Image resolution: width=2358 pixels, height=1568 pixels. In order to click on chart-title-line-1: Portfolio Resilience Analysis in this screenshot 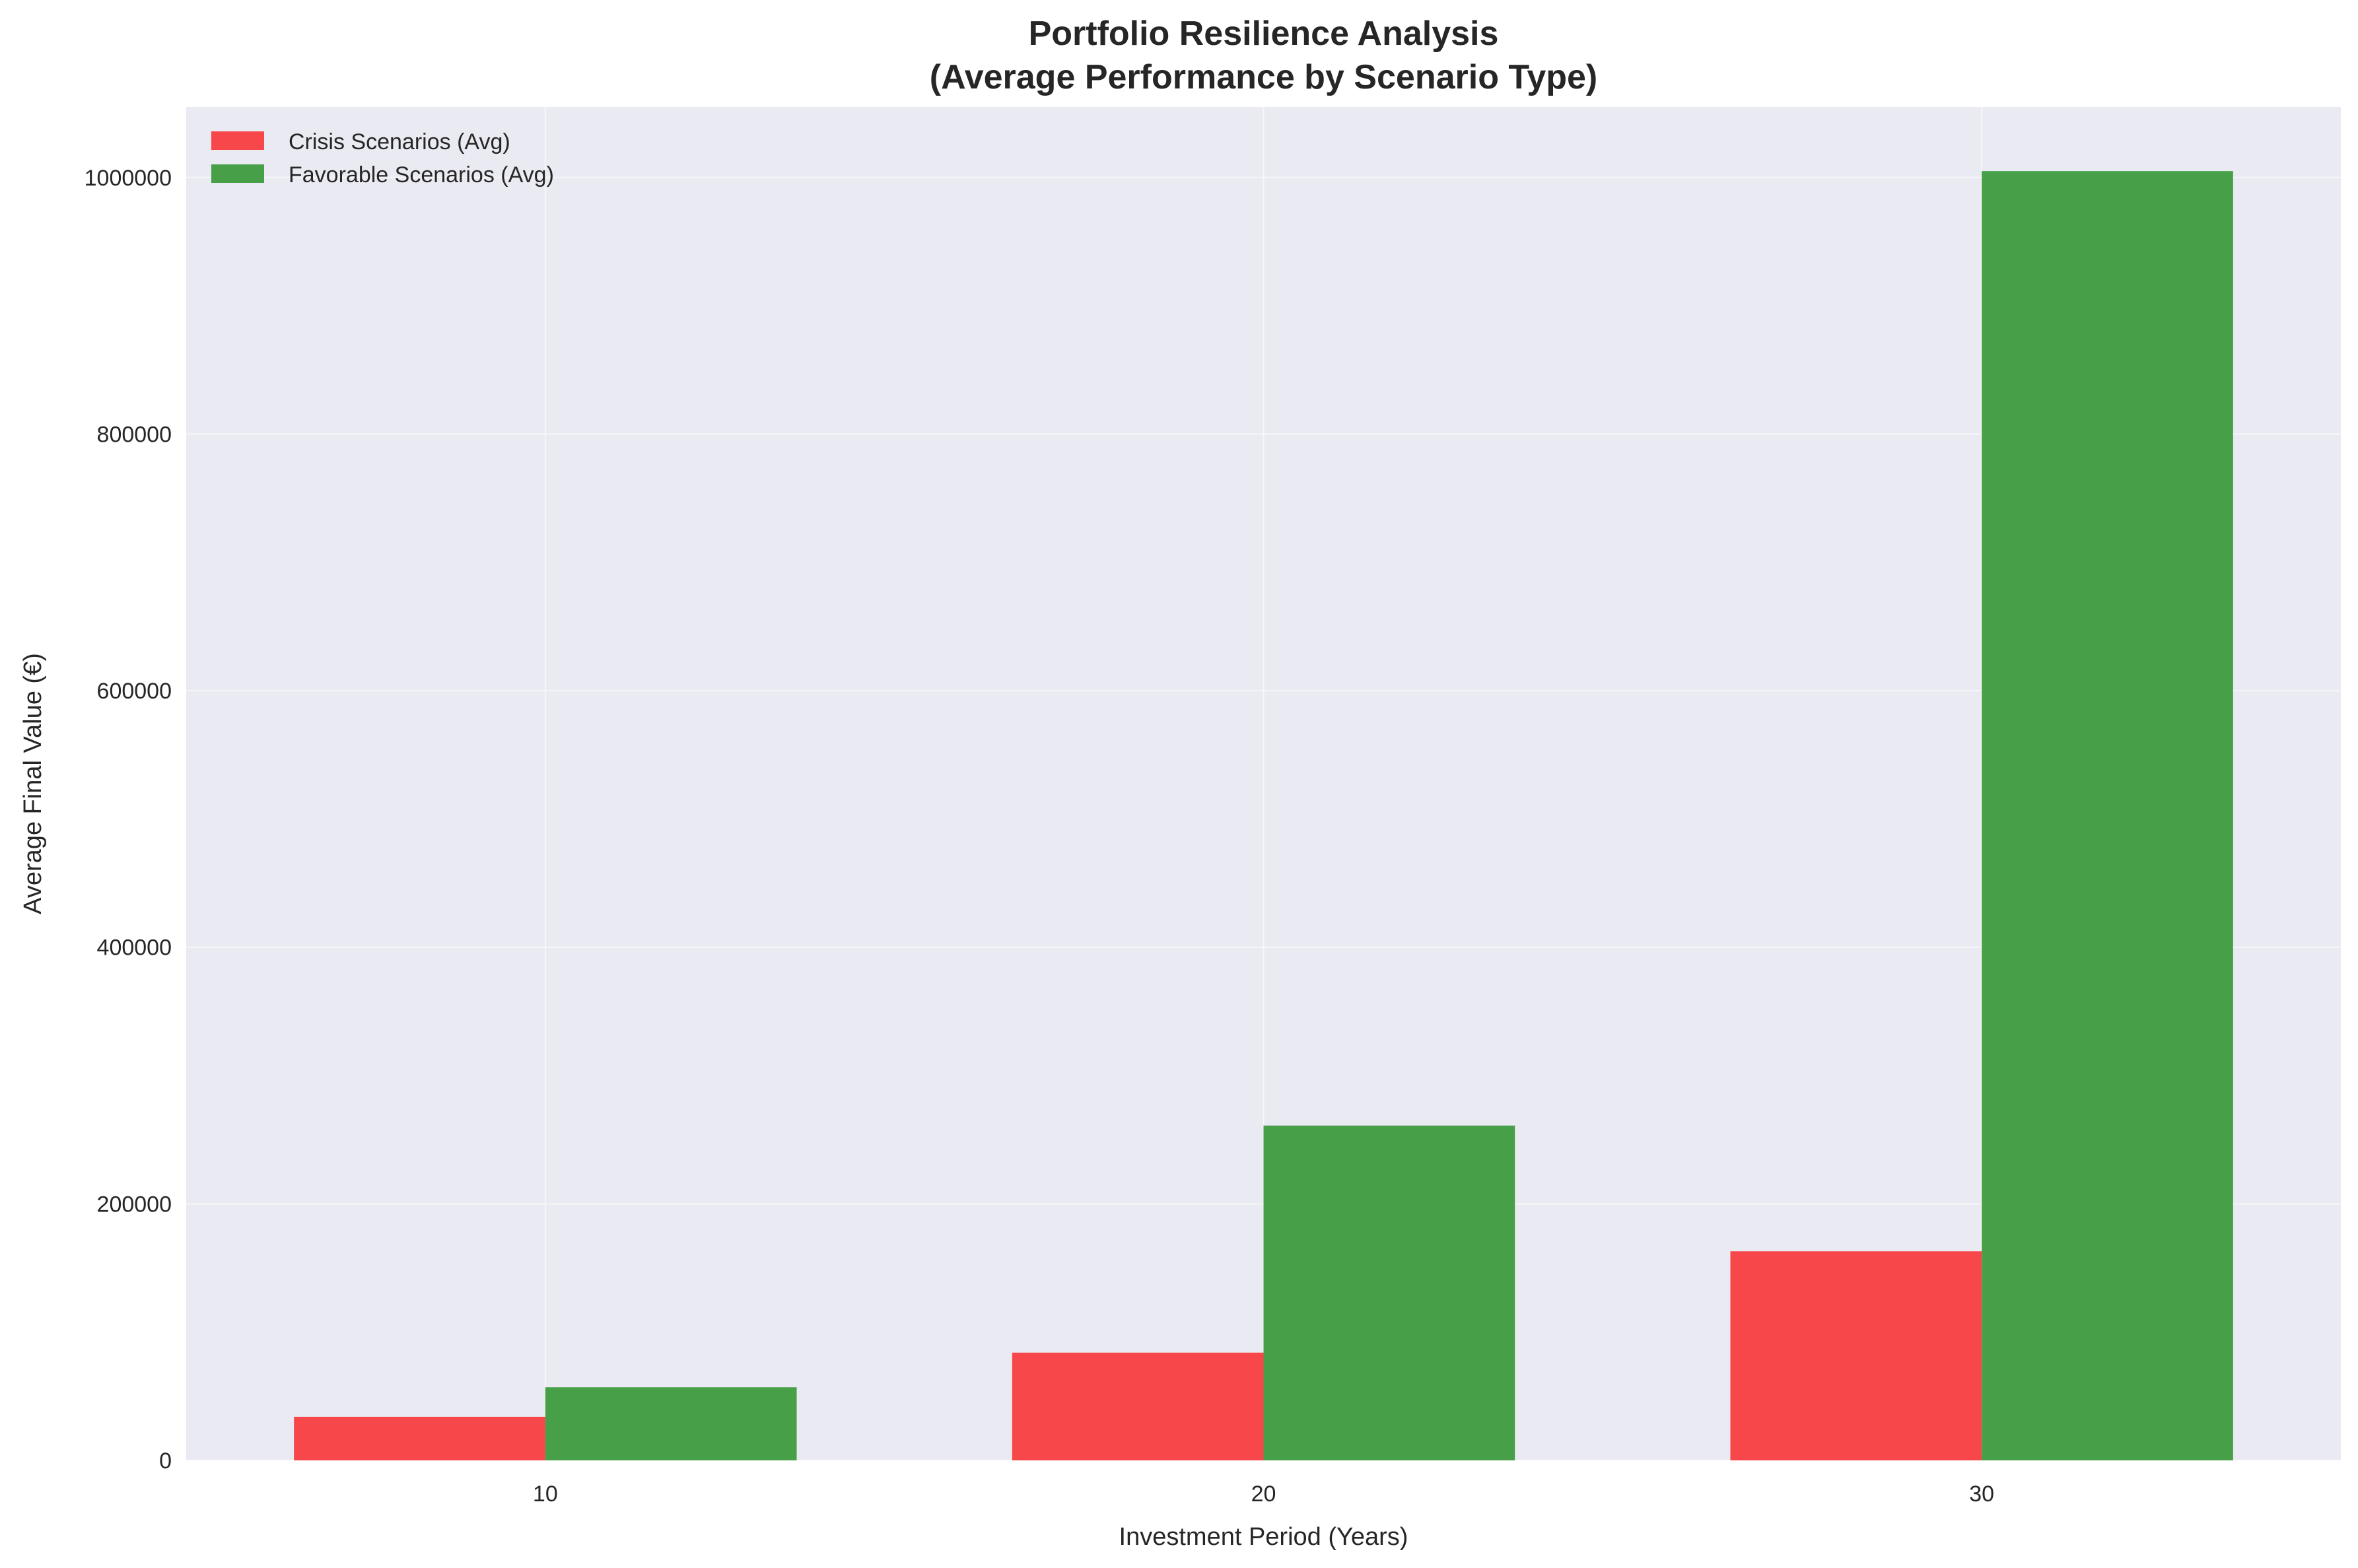, I will do `click(1264, 34)`.